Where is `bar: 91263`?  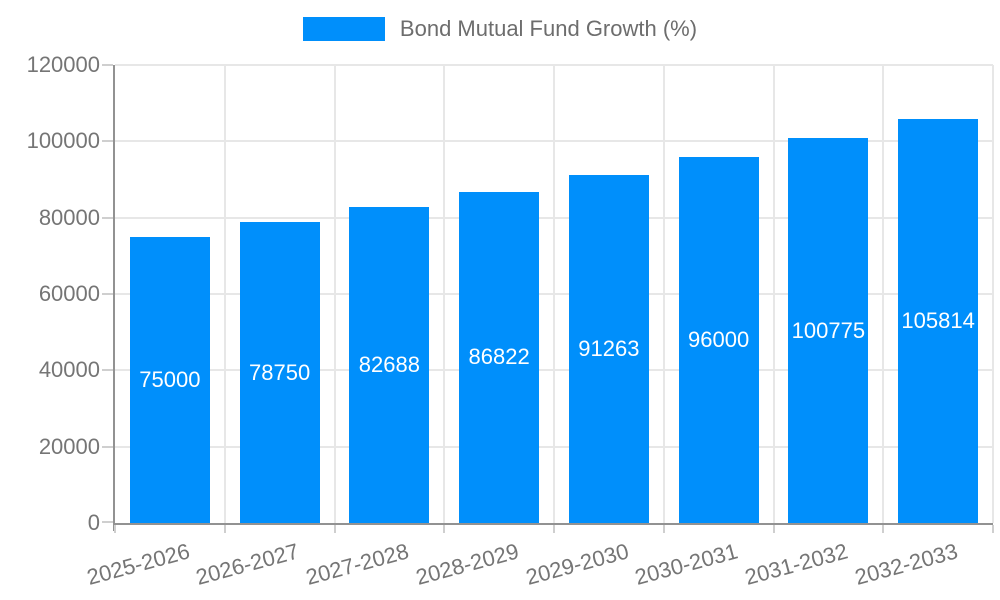
bar: 91263 is located at coordinates (608, 348).